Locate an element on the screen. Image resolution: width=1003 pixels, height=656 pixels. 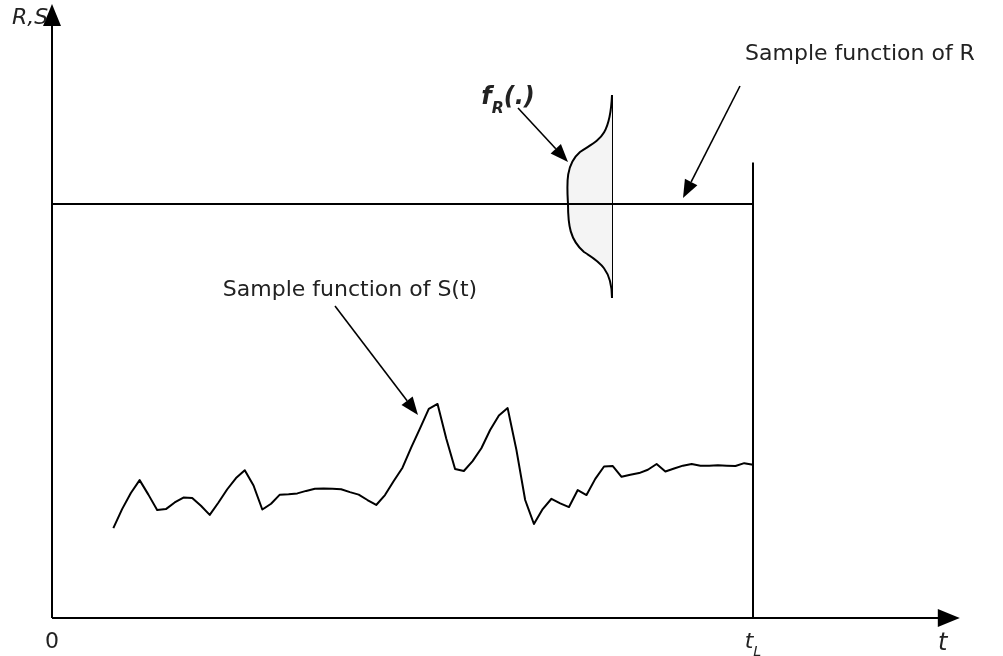
text: t is located at coordinates (944, 642).